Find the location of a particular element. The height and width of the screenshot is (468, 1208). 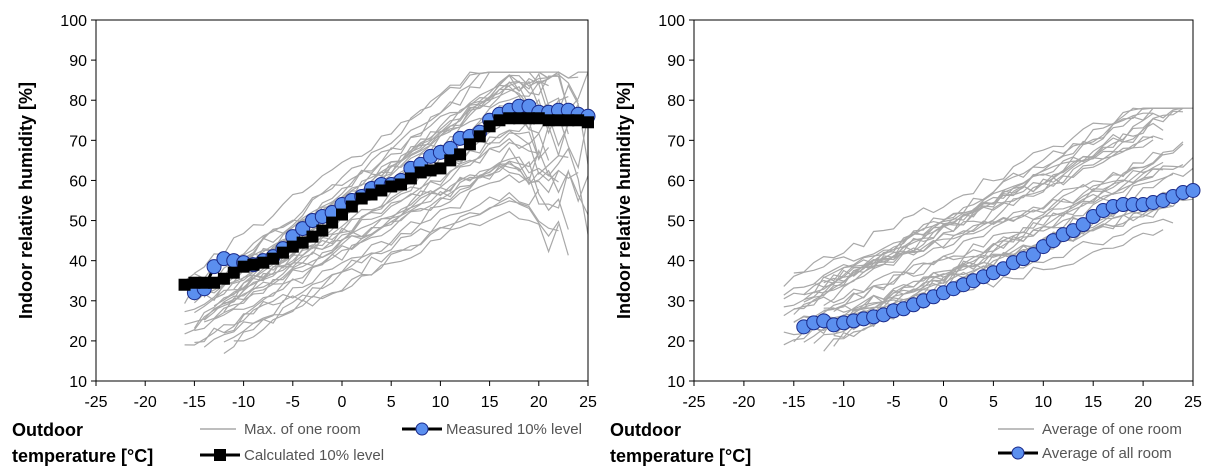

y-tick-label: 80 is located at coordinates (676, 101).